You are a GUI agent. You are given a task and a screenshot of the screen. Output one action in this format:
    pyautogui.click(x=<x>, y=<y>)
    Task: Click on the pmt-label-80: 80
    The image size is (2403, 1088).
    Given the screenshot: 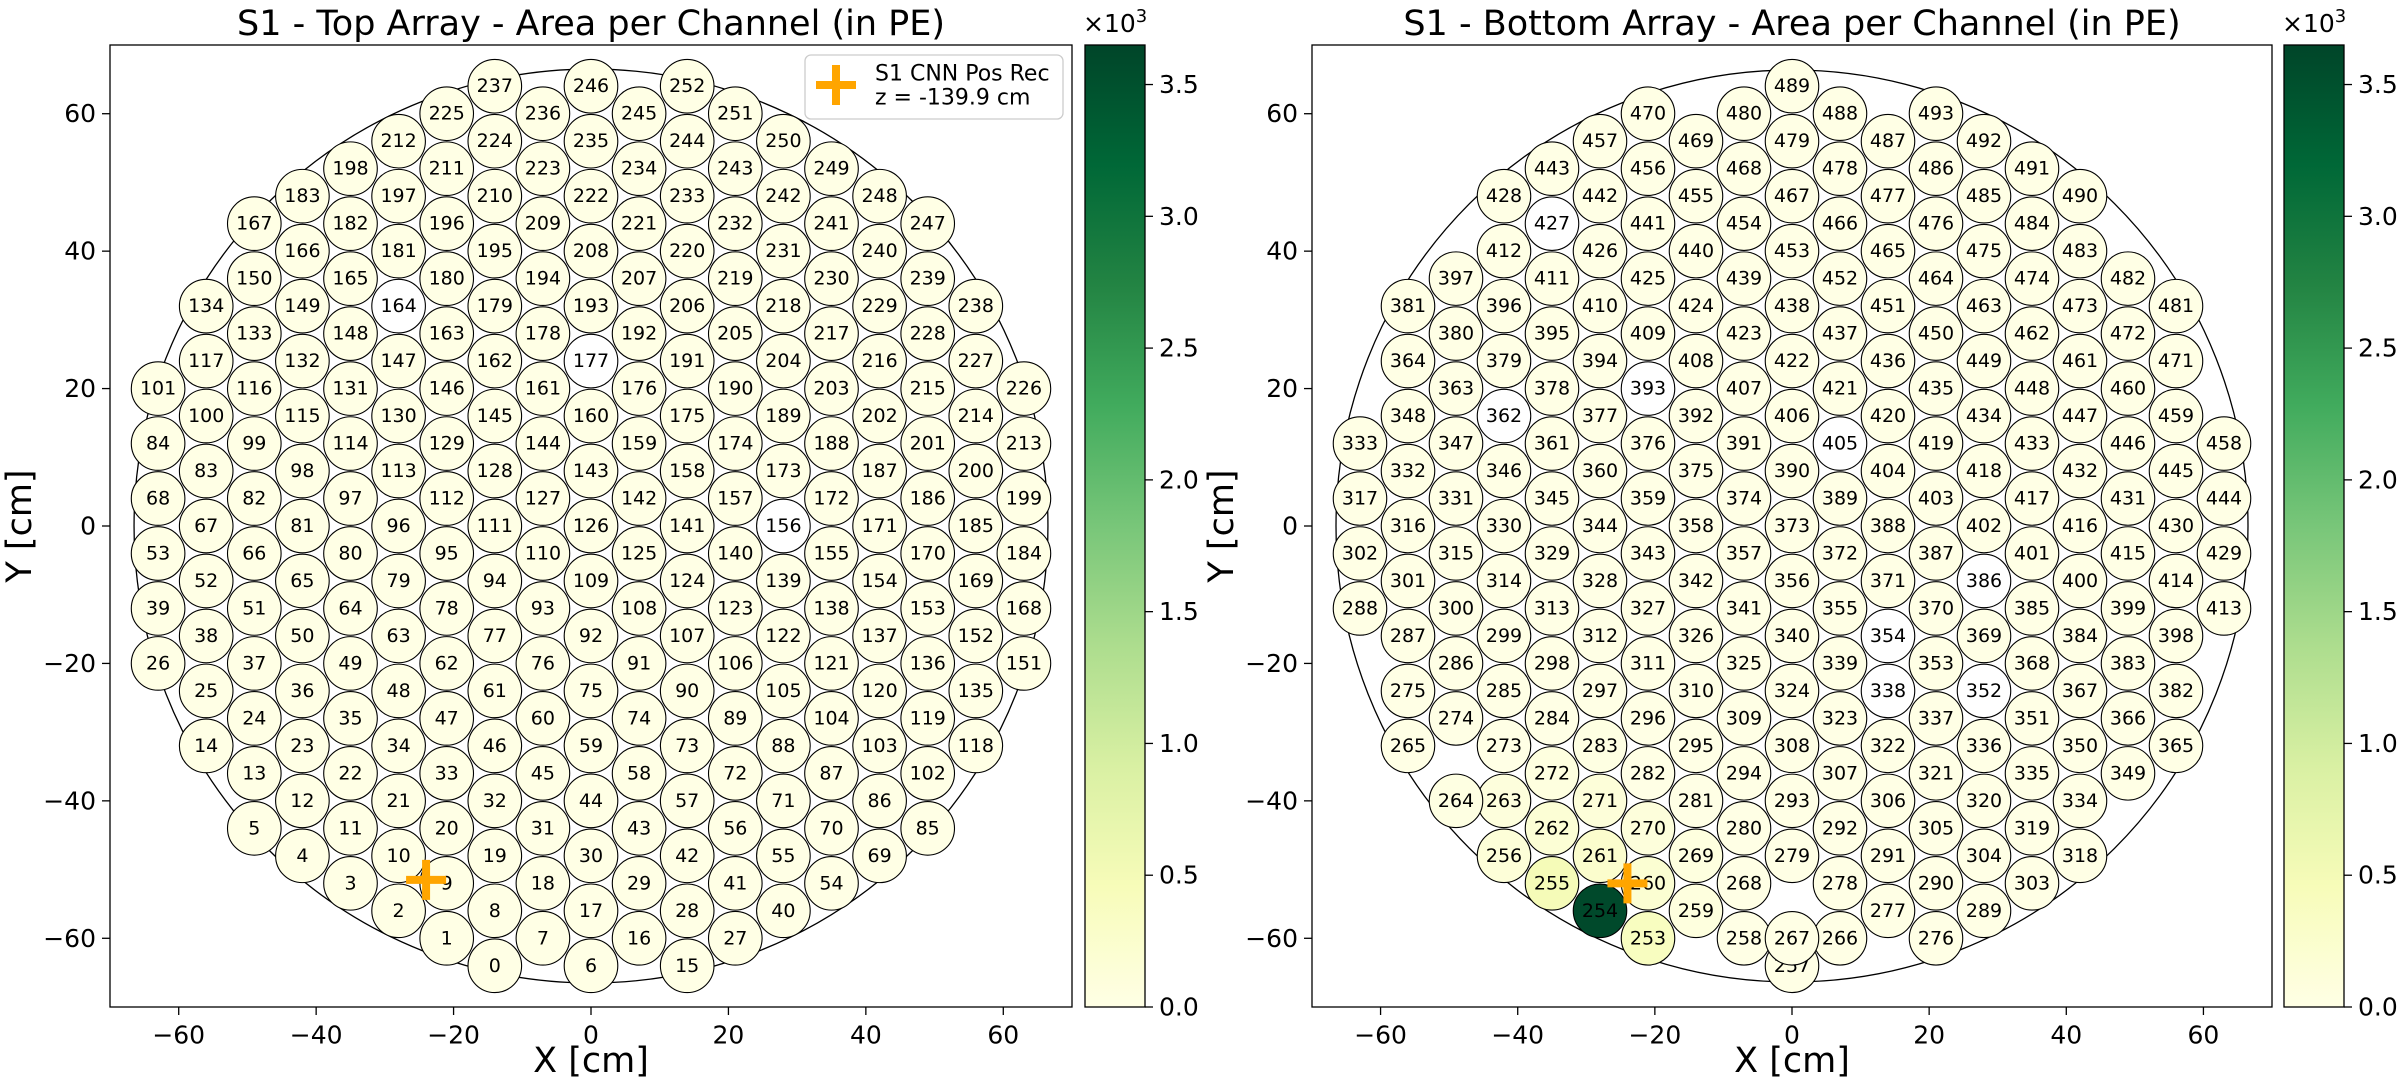 What is the action you would take?
    pyautogui.click(x=350, y=553)
    